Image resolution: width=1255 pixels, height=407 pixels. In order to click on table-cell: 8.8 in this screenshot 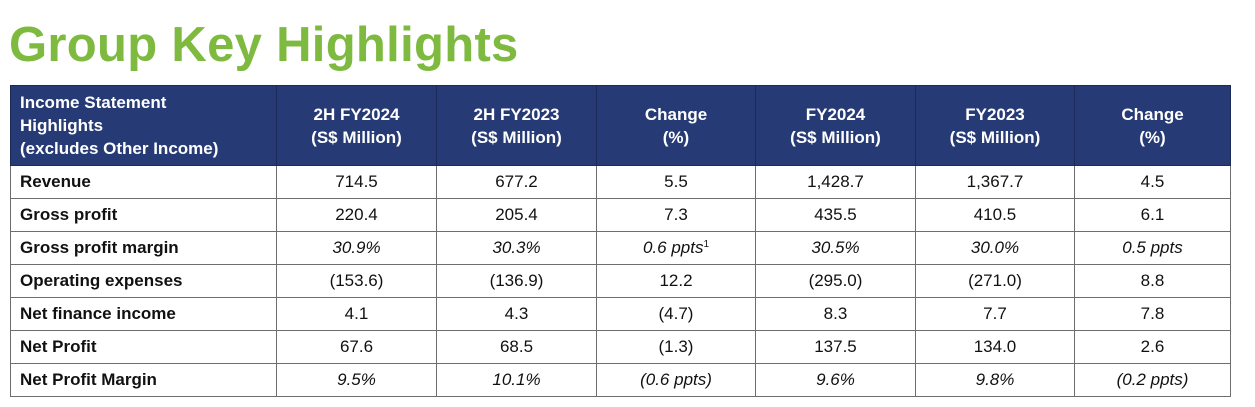, I will do `click(1152, 281)`.